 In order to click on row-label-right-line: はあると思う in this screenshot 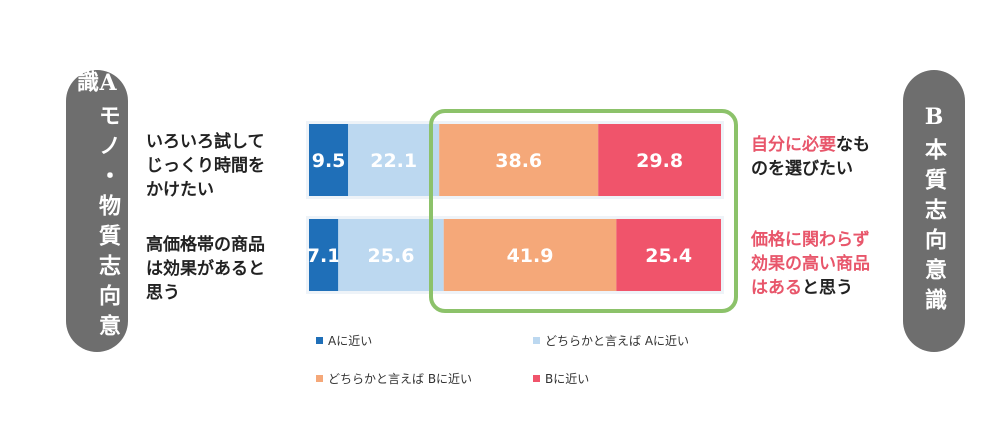, I will do `click(826, 288)`.